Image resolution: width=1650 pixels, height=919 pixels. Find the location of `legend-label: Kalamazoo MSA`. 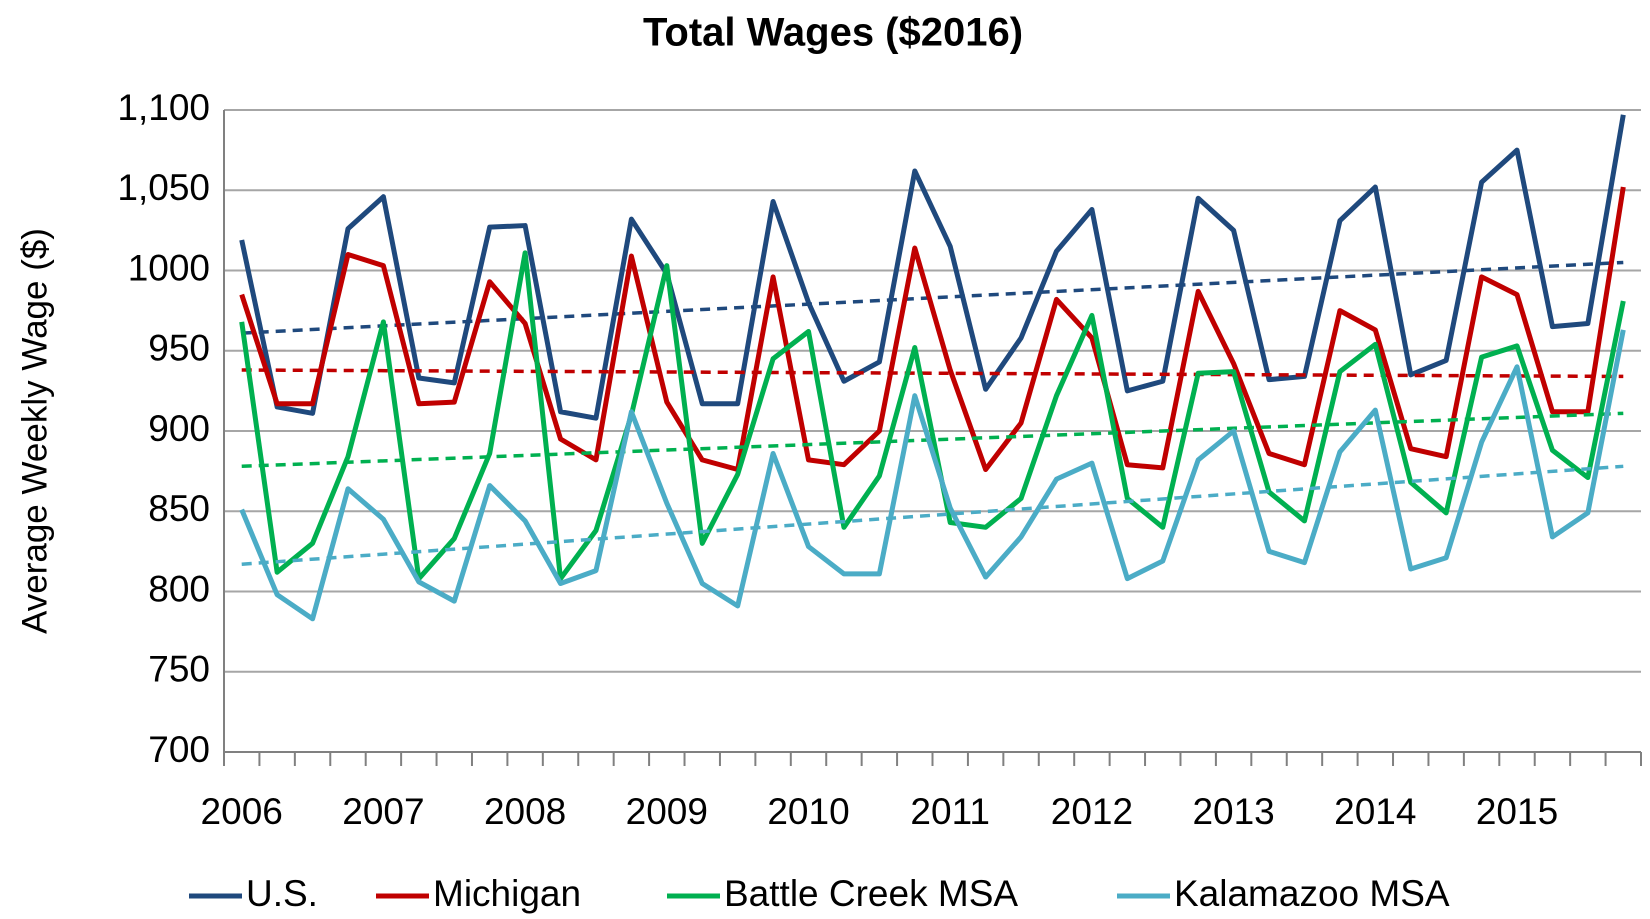

legend-label: Kalamazoo MSA is located at coordinates (1312, 893).